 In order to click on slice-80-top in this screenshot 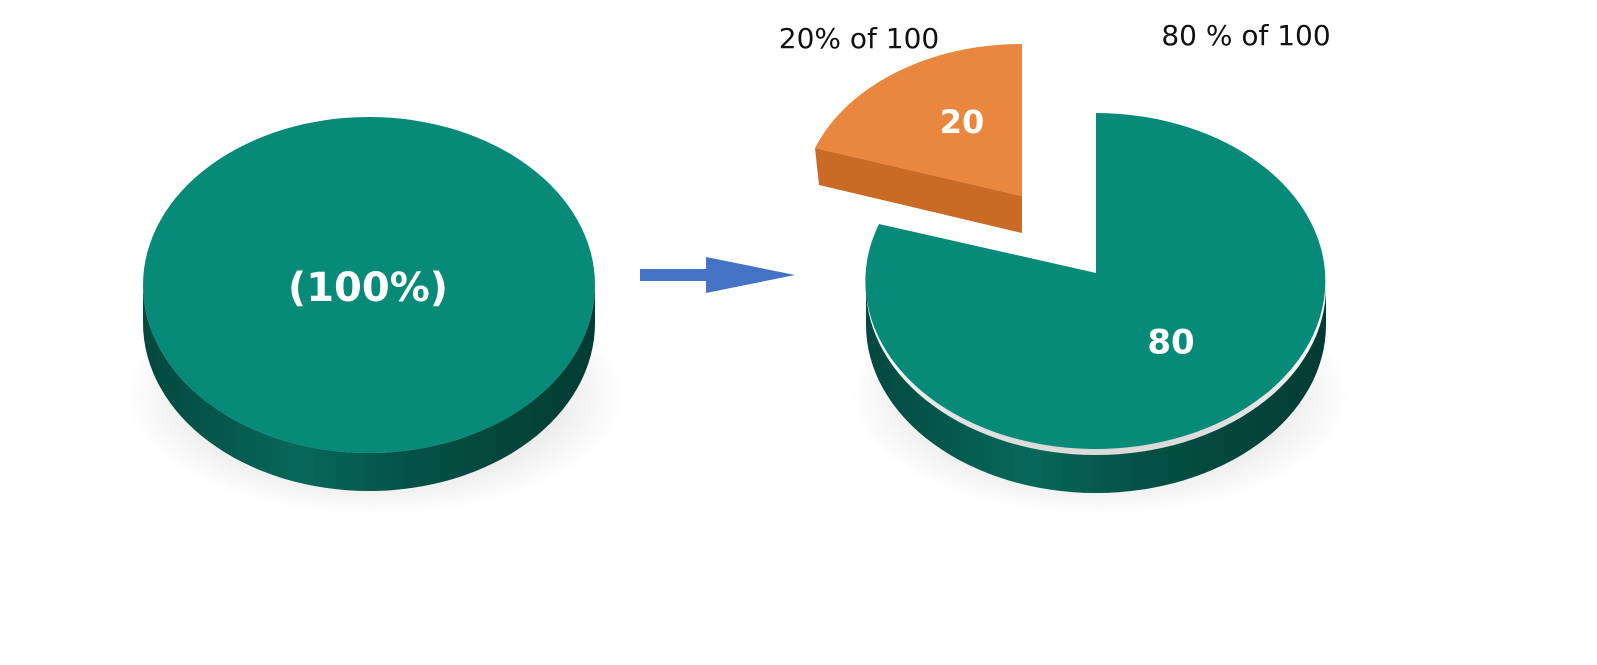, I will do `click(1095, 281)`.